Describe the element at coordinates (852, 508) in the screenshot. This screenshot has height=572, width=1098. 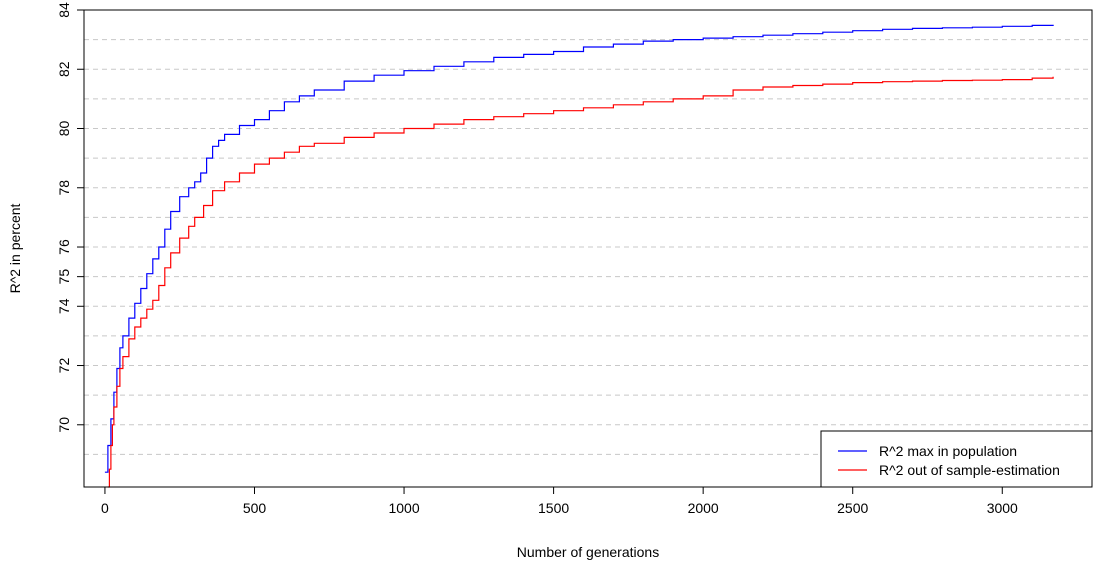
I see `x-tick-label: 2500` at that location.